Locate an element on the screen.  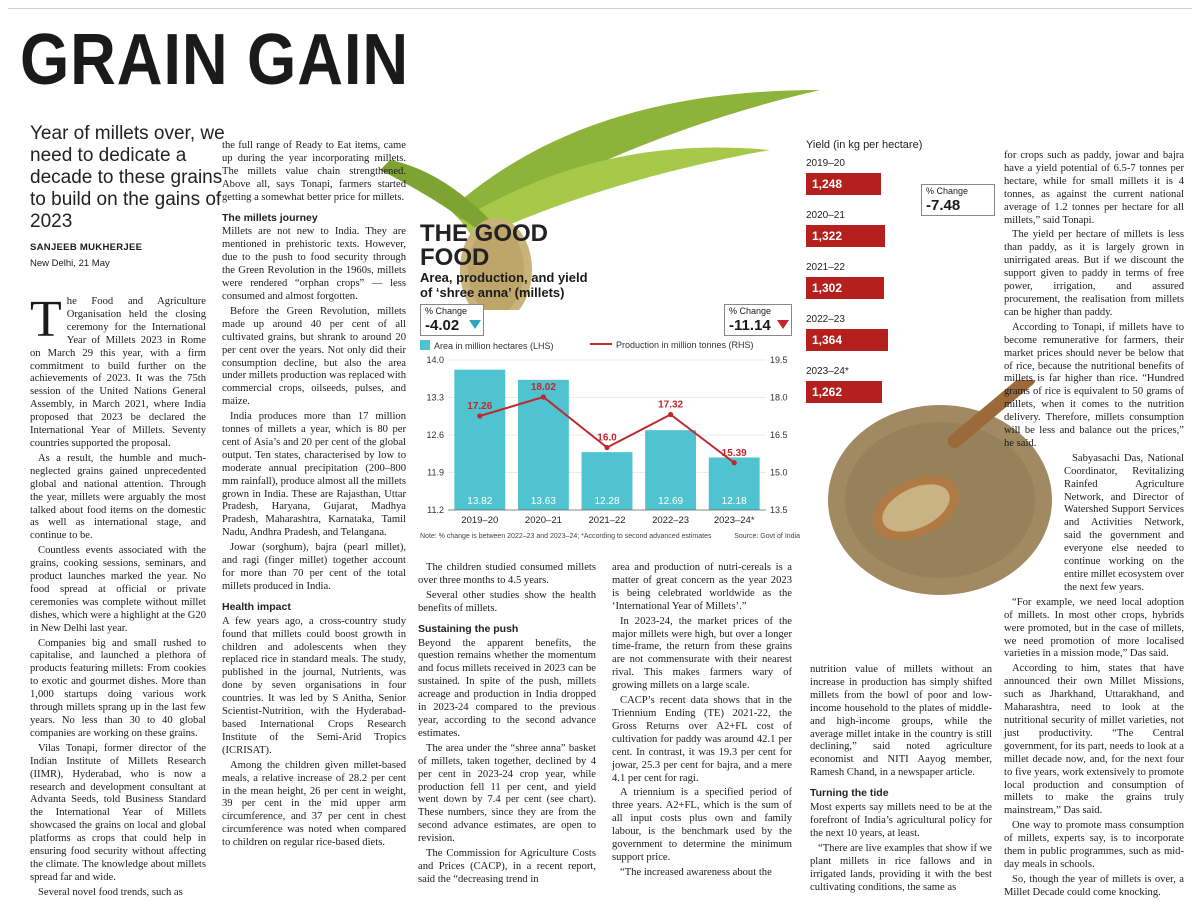
millet-scoop-illustration is located at coordinates (940, 487).